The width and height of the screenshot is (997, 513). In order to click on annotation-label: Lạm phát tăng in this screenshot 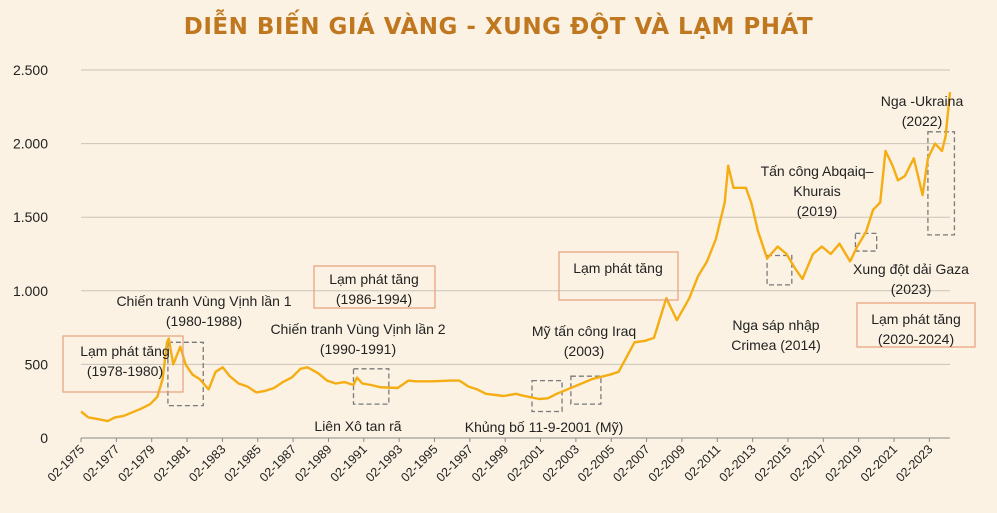, I will do `click(618, 268)`.